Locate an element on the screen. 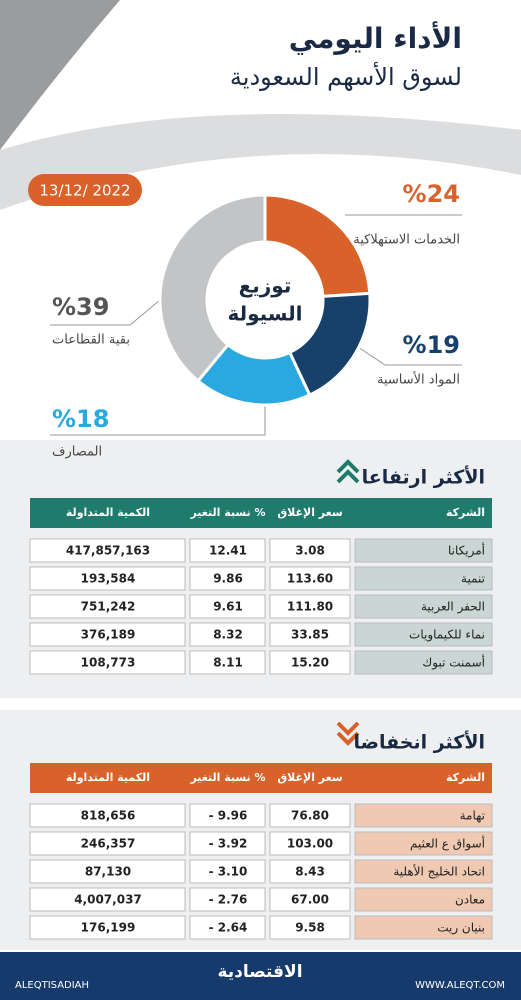 This screenshot has height=1000, width=521. table-text: 246,357 is located at coordinates (108, 844).